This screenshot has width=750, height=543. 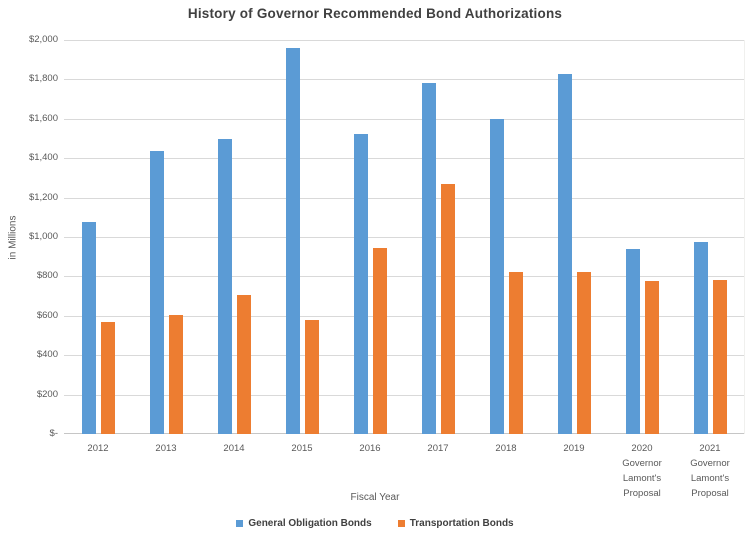 What do you see at coordinates (310, 523) in the screenshot?
I see `legend-label: General Obligation Bonds` at bounding box center [310, 523].